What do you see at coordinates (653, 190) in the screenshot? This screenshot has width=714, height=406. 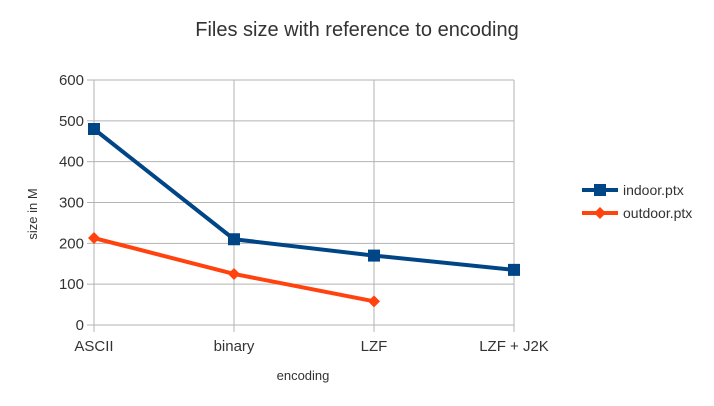 I see `legend-label: indoor.ptx` at bounding box center [653, 190].